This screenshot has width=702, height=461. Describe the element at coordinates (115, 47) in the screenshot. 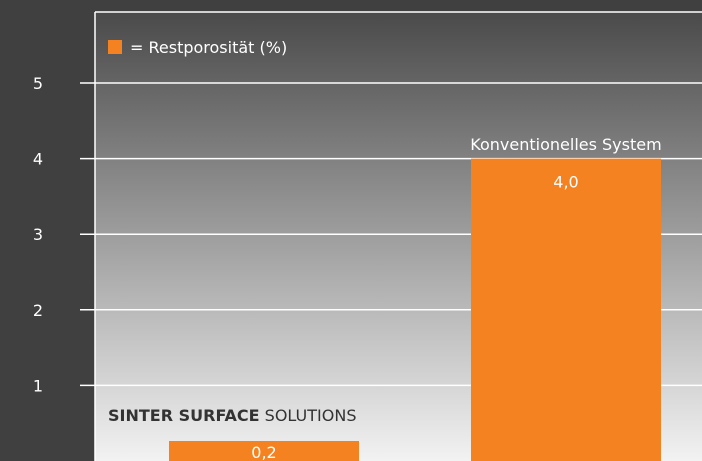

I see `legend-swatch` at that location.